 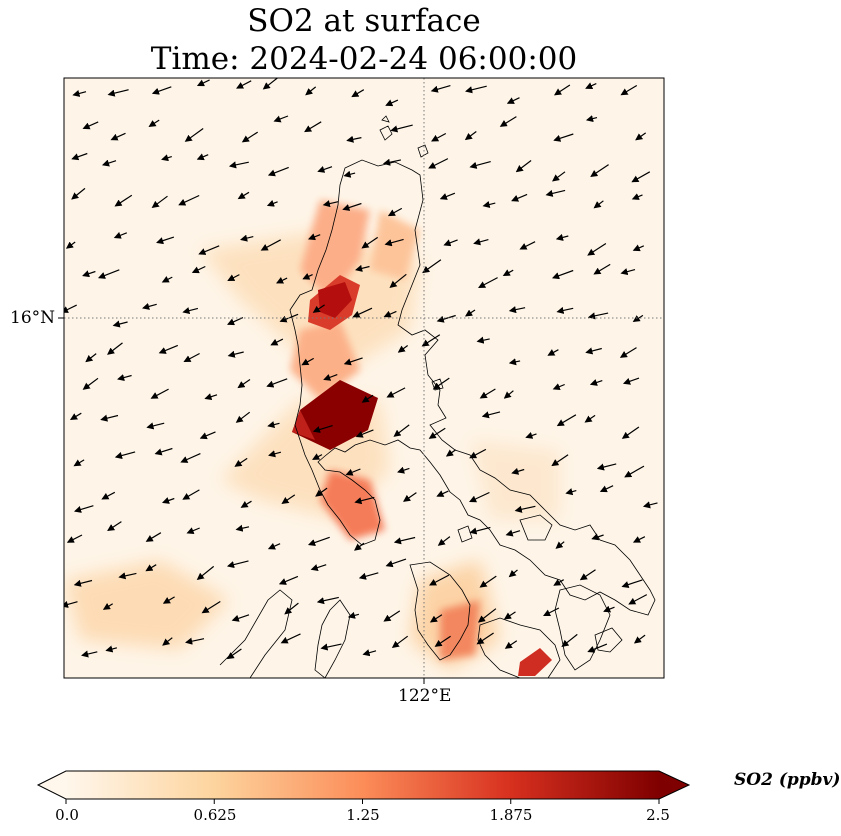 What do you see at coordinates (33, 318) in the screenshot?
I see `lat-tick-label: 16°N` at bounding box center [33, 318].